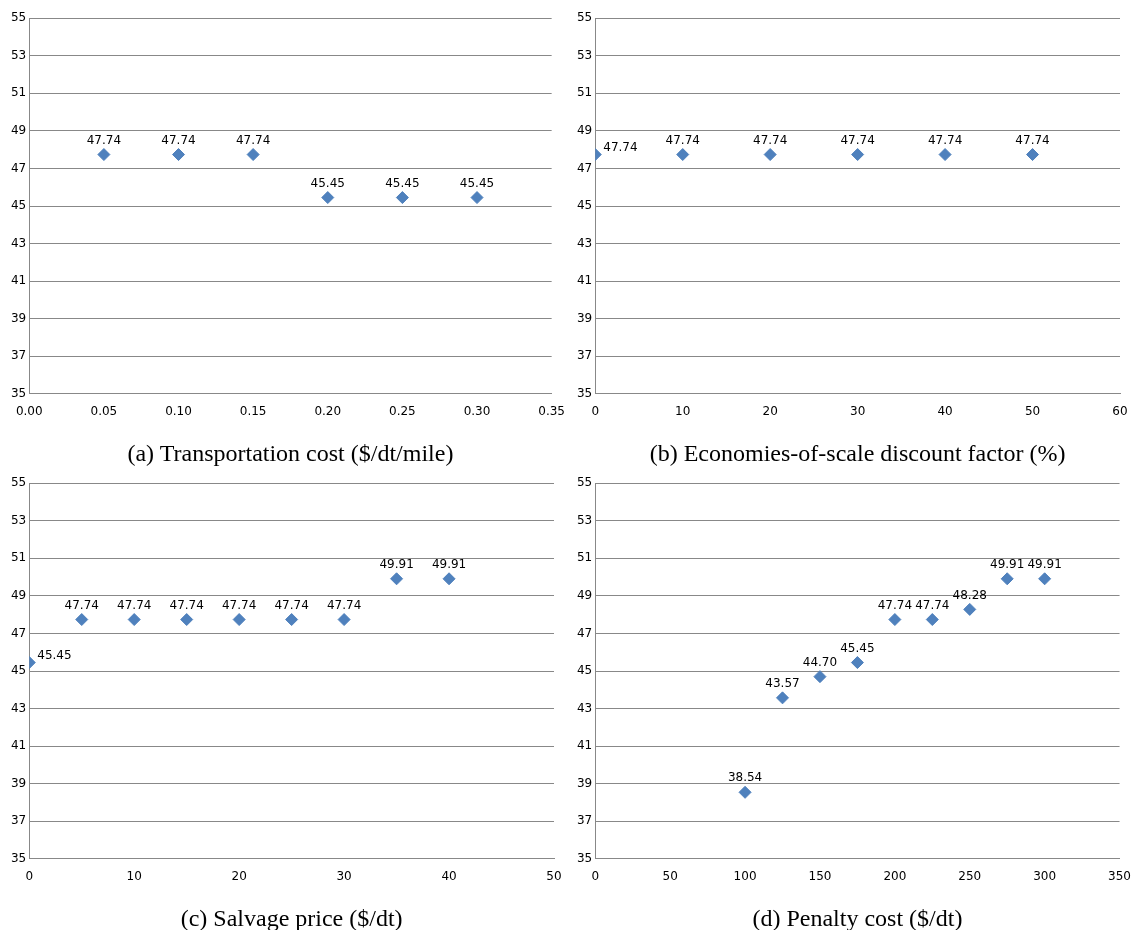  Describe the element at coordinates (745, 876) in the screenshot. I see `x-tick-label: 100` at that location.